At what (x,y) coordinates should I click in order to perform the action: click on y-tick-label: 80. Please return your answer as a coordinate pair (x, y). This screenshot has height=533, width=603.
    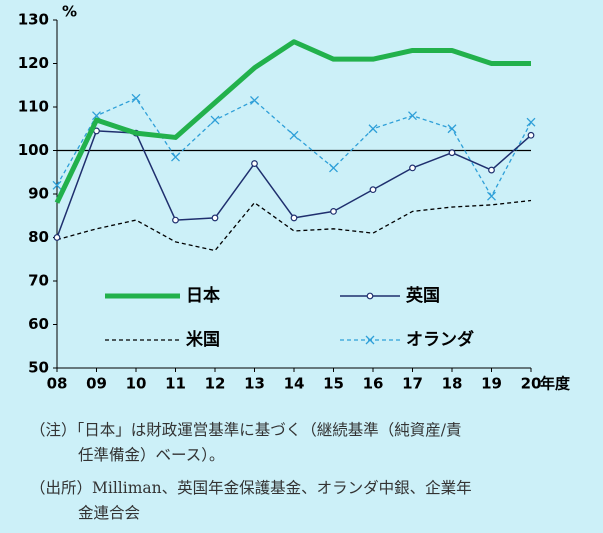
    Looking at the image, I should click on (38, 237).